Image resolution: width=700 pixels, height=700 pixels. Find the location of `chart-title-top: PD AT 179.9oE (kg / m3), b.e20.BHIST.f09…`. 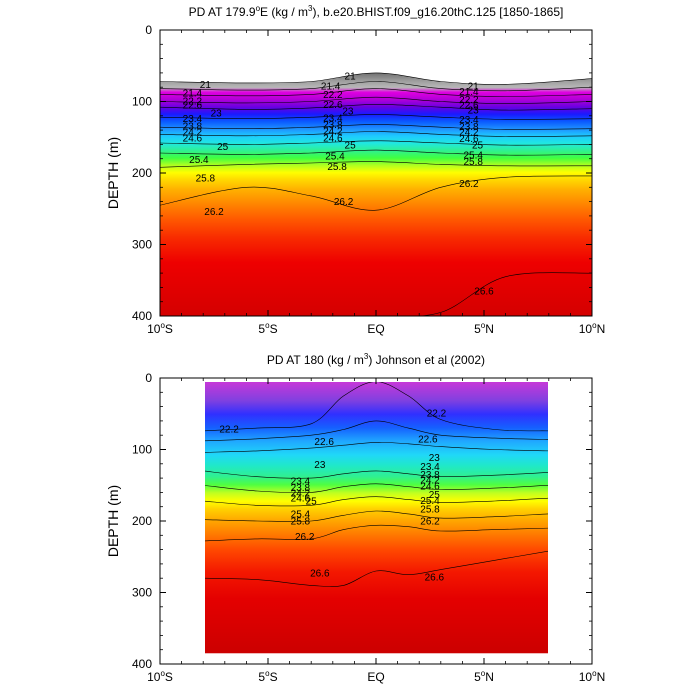

chart-title-top: PD AT 179.9oE (kg / m3), b.e20.BHIST.f09… is located at coordinates (376, 11).